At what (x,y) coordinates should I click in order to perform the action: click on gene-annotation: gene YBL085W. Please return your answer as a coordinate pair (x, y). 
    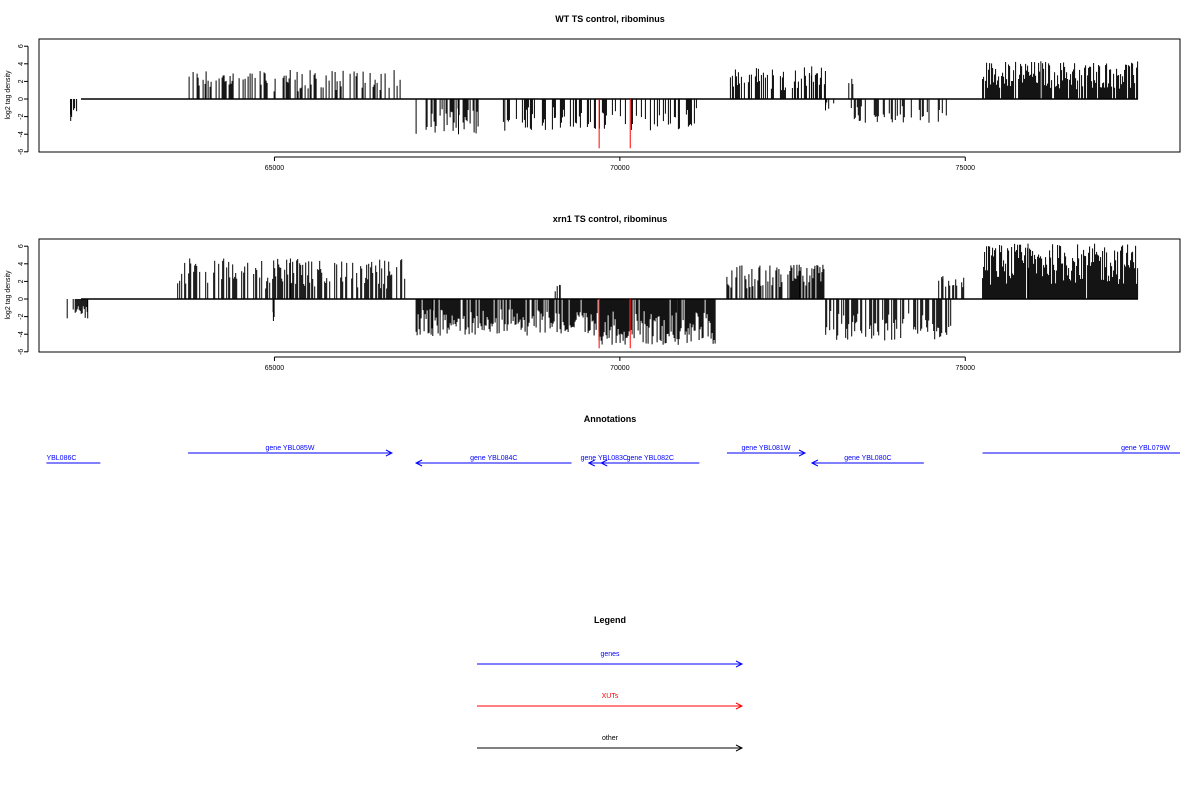
    Looking at the image, I should click on (291, 451).